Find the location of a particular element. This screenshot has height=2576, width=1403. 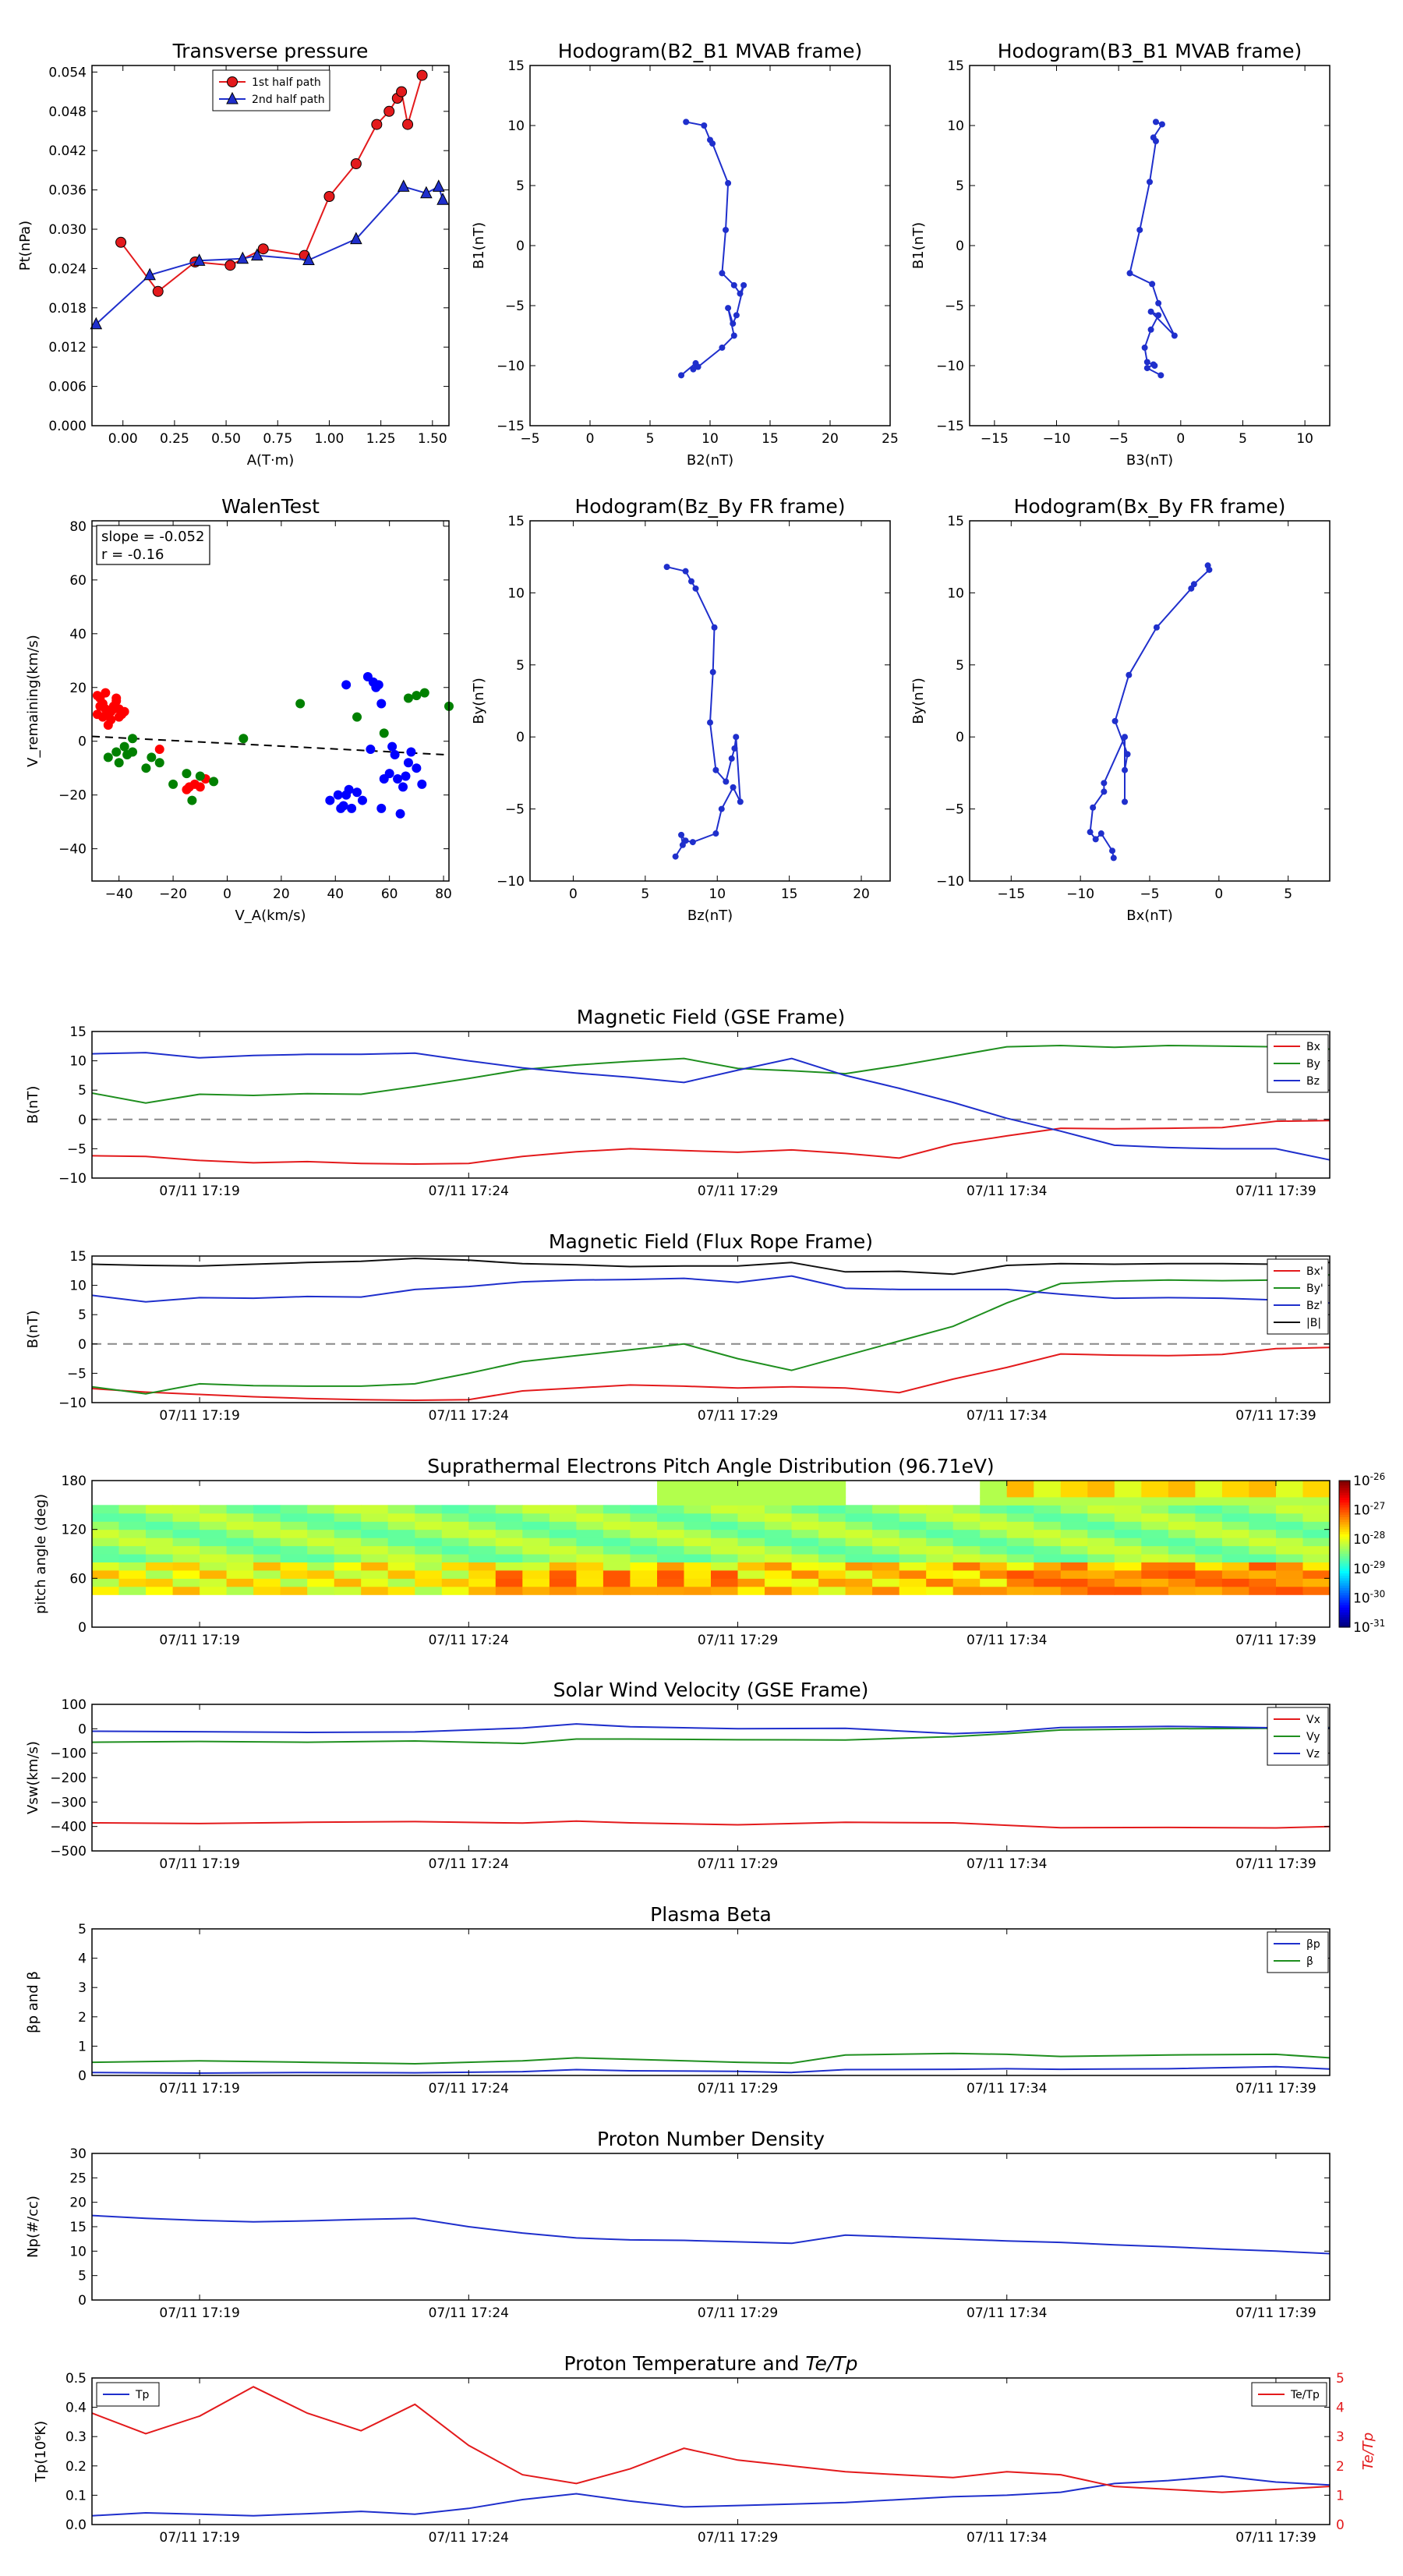

series-line is located at coordinates (711, 1735).